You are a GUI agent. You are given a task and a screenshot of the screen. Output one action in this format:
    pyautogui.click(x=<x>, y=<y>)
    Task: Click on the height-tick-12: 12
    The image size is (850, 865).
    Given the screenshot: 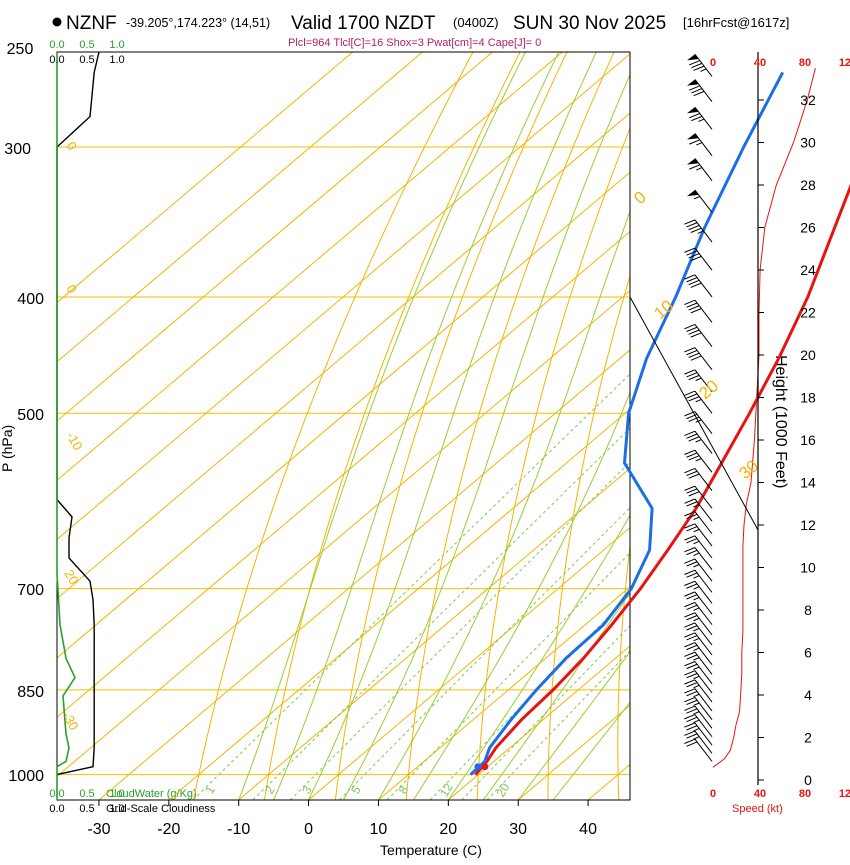 What is the action you would take?
    pyautogui.click(x=808, y=525)
    